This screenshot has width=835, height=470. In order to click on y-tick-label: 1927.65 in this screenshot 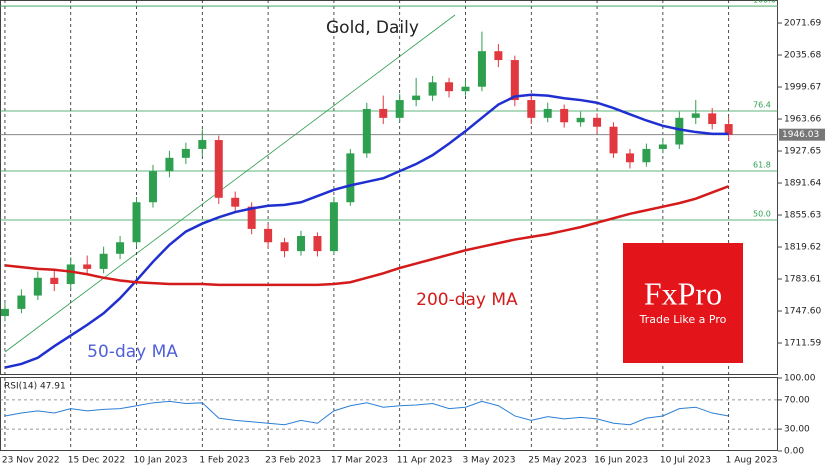, I will do `click(802, 152)`.